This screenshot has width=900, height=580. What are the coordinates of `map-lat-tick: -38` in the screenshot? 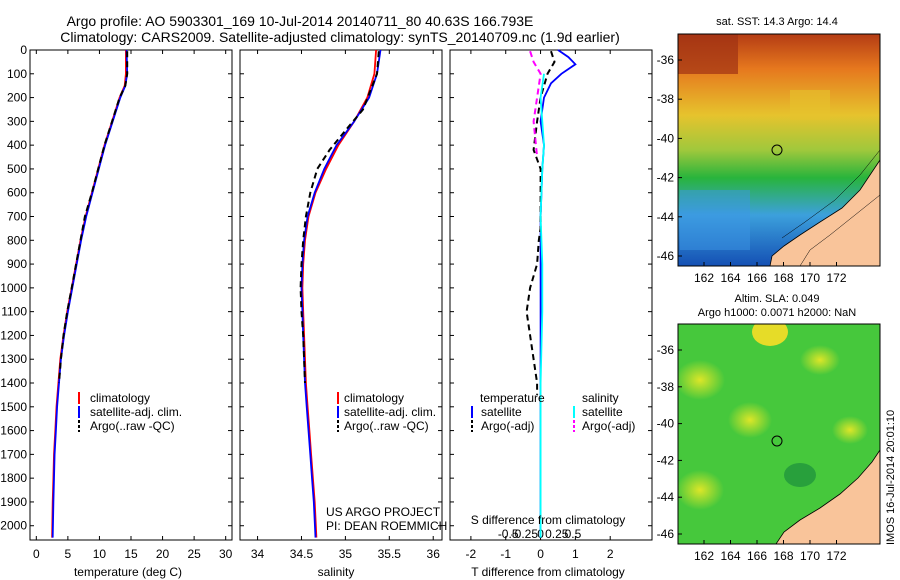 It's located at (666, 99).